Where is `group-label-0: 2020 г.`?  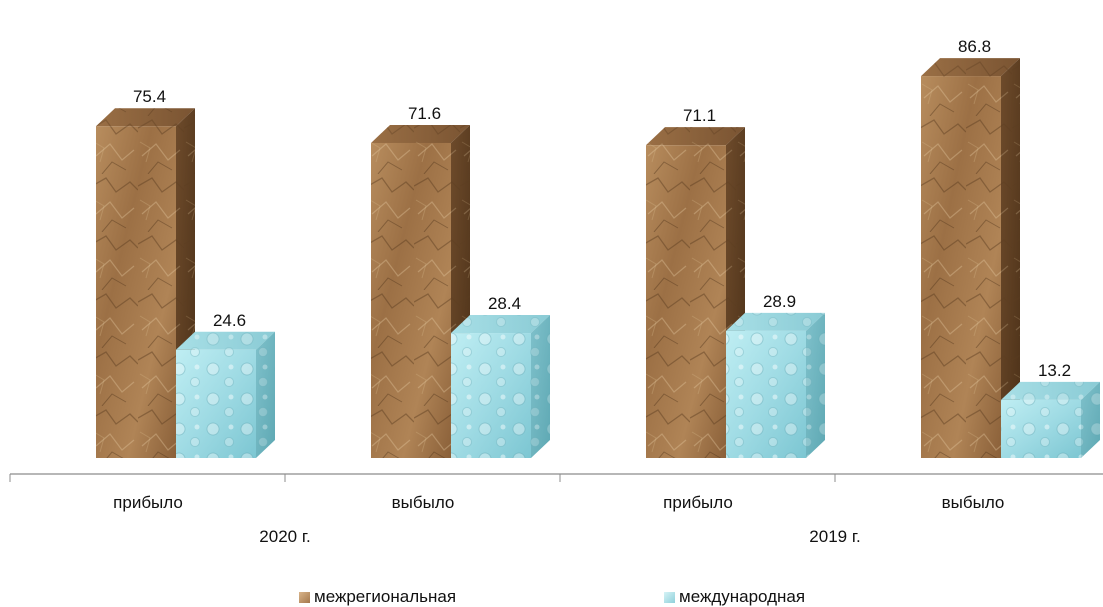
group-label-0: 2020 г. is located at coordinates (284, 536).